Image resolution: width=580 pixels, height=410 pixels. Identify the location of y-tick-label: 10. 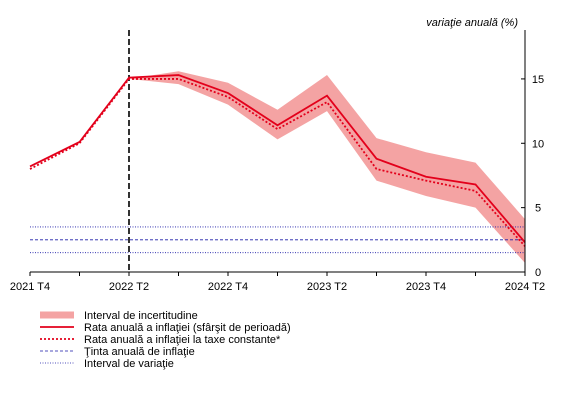
(538, 144).